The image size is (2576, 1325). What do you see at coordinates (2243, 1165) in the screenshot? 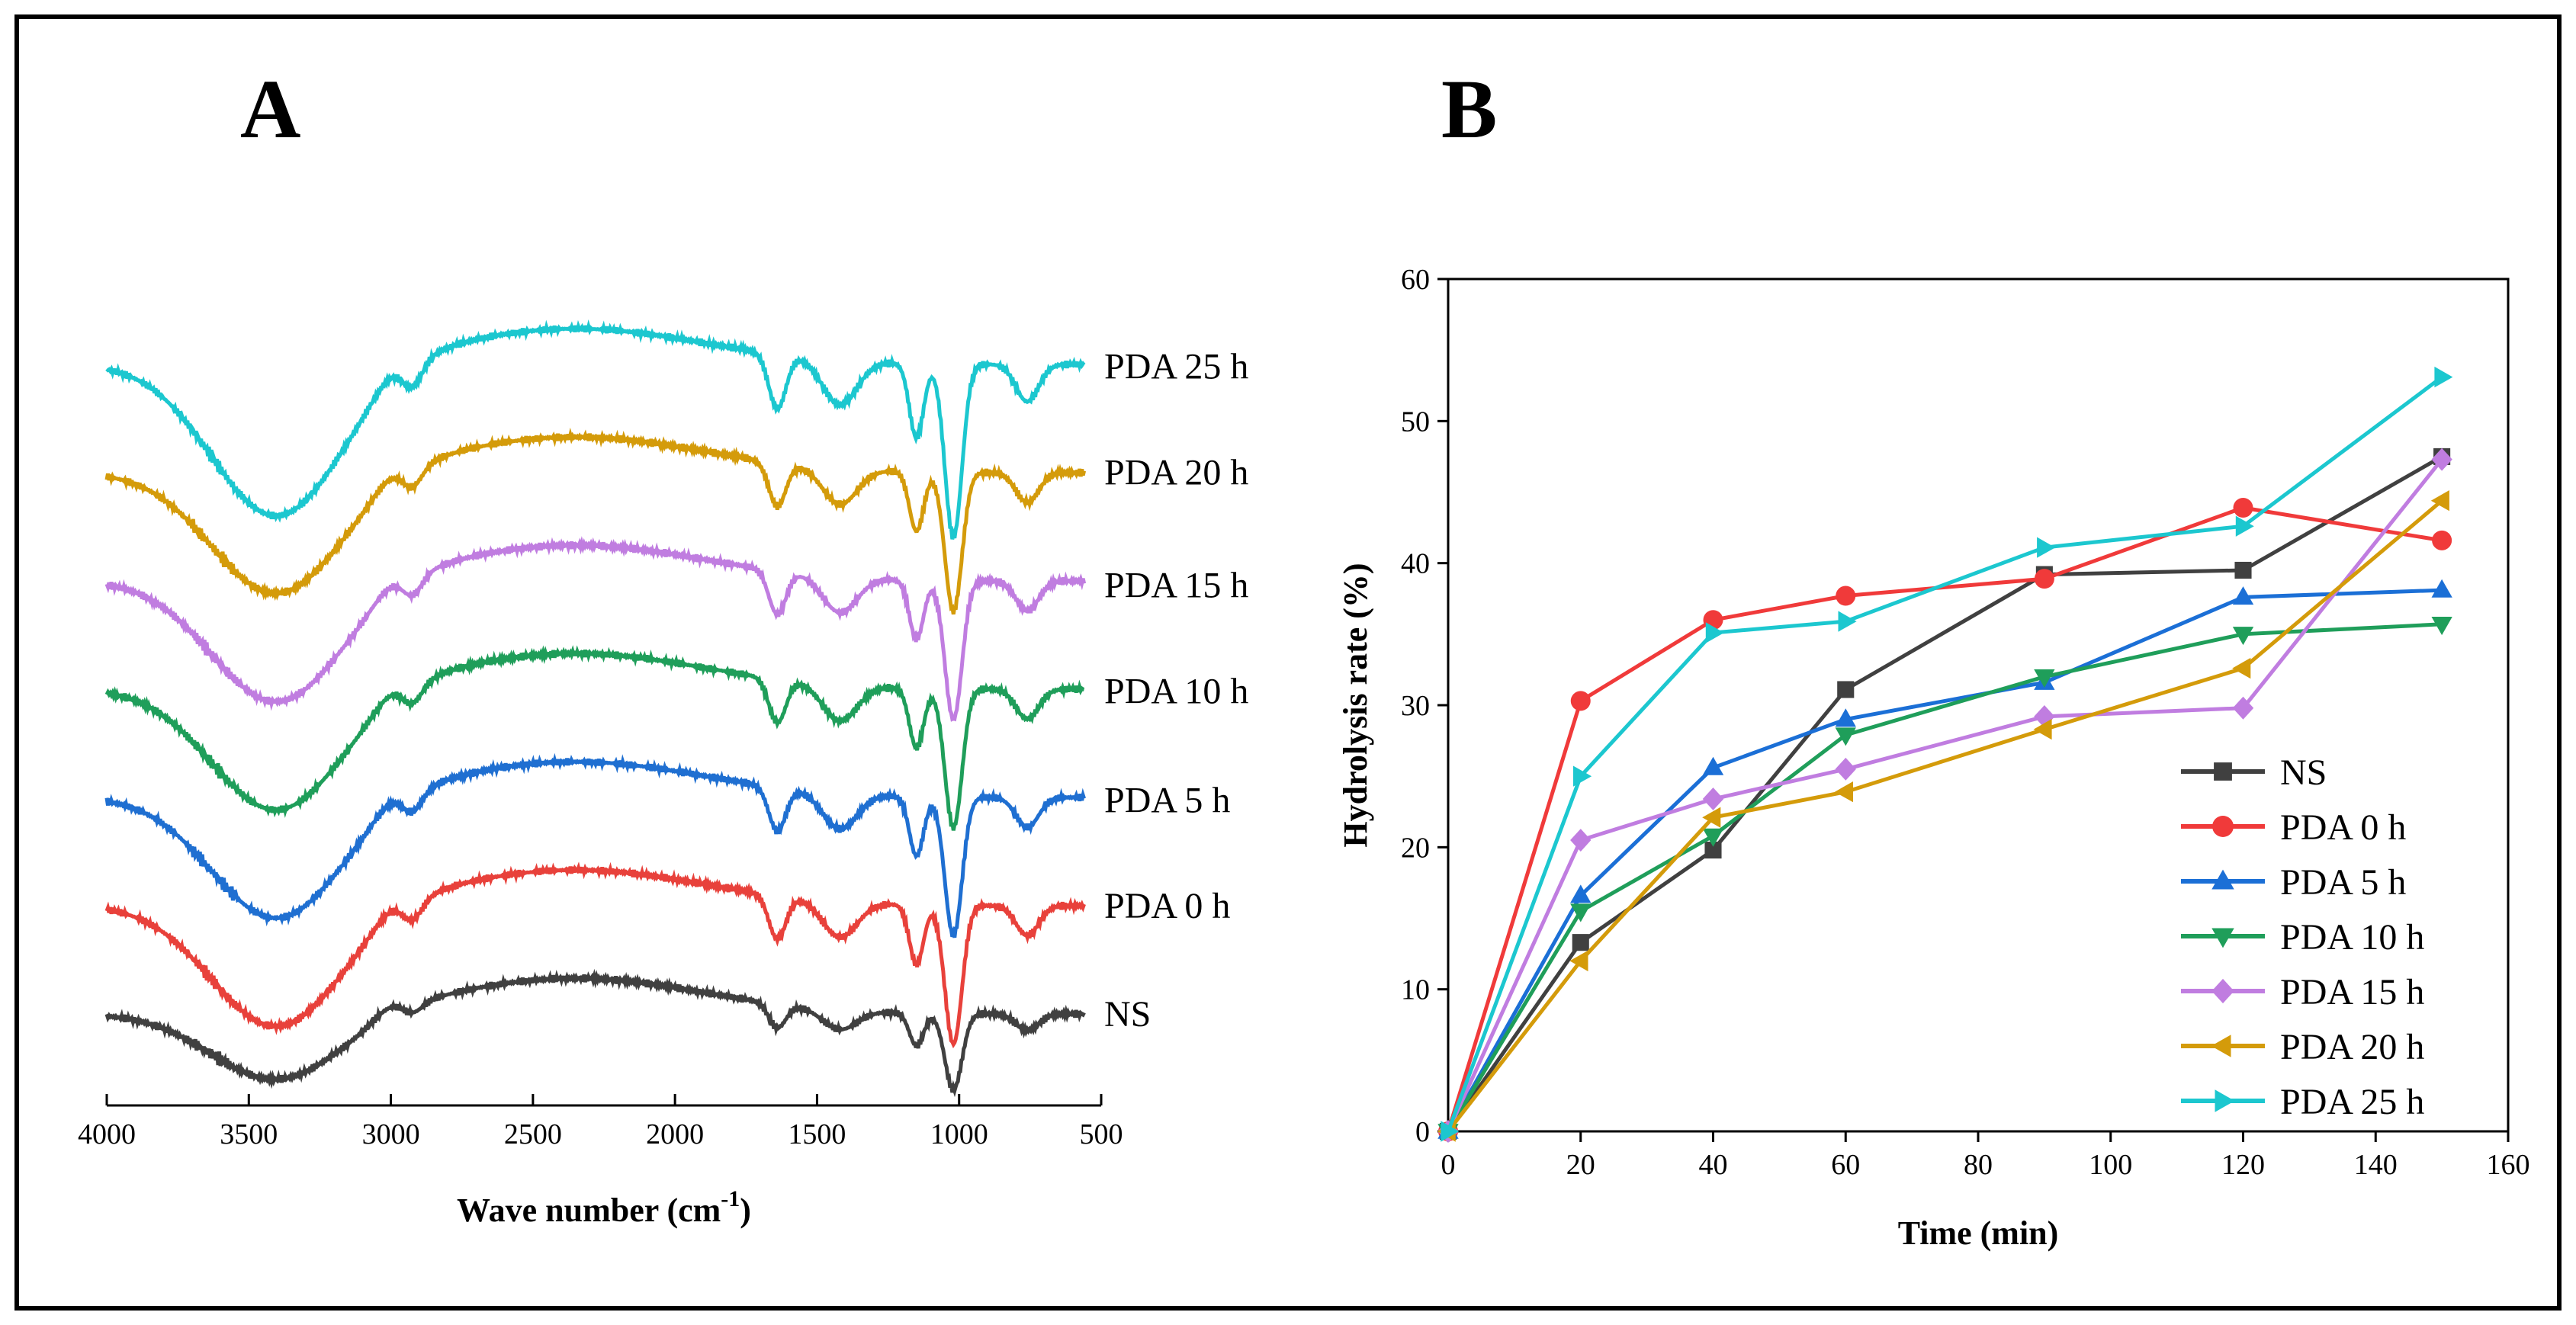
I see `panel-b-x-tick-label: 120` at bounding box center [2243, 1165].